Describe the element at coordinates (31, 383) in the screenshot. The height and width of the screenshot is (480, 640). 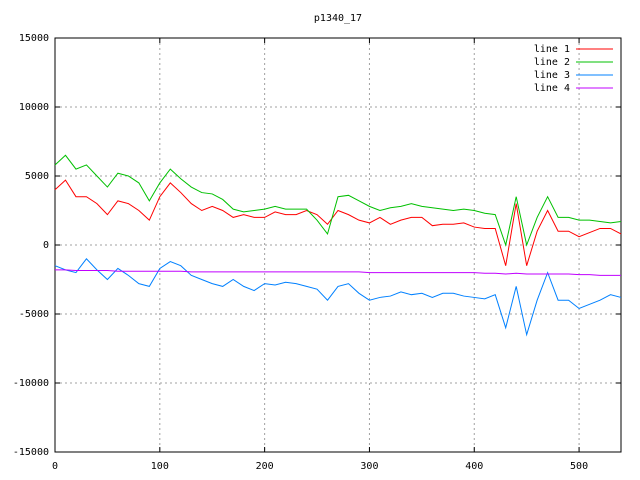
I see `y-tick-label: -10000` at that location.